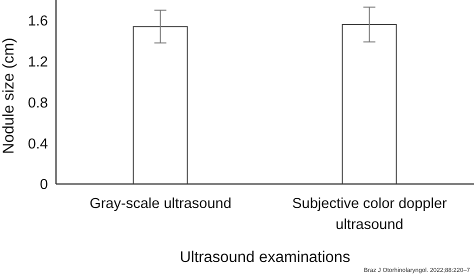  I want to click on y-tick-label: 1.6, so click(38, 22).